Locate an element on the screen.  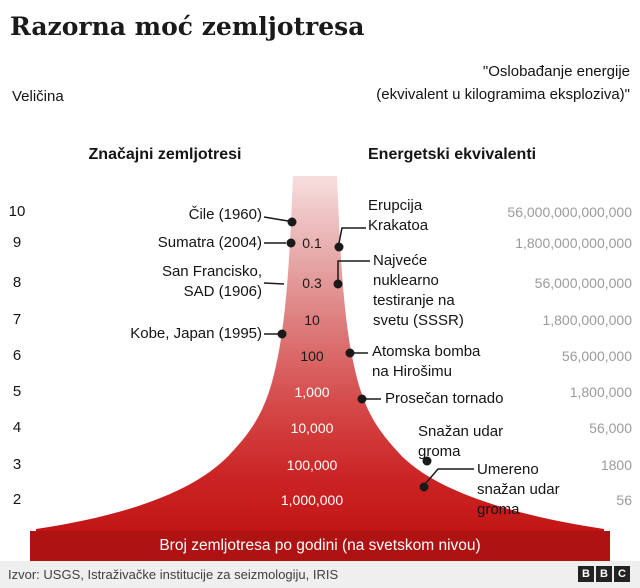
equivalent-label-moderate-lightning: Umereno snažan udar groma is located at coordinates (518, 489).